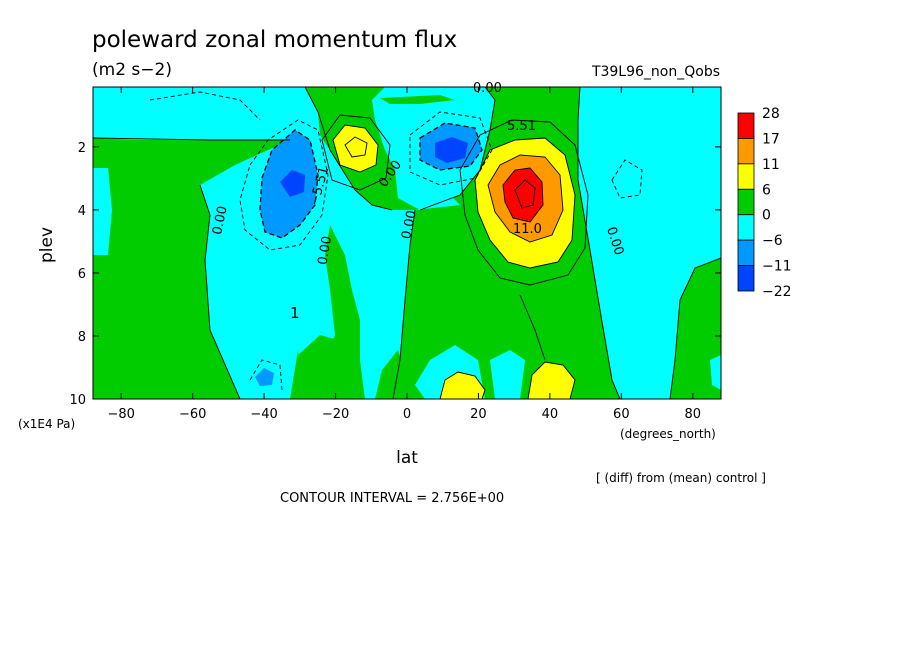  Describe the element at coordinates (771, 139) in the screenshot. I see `colorbar-label: 17` at that location.